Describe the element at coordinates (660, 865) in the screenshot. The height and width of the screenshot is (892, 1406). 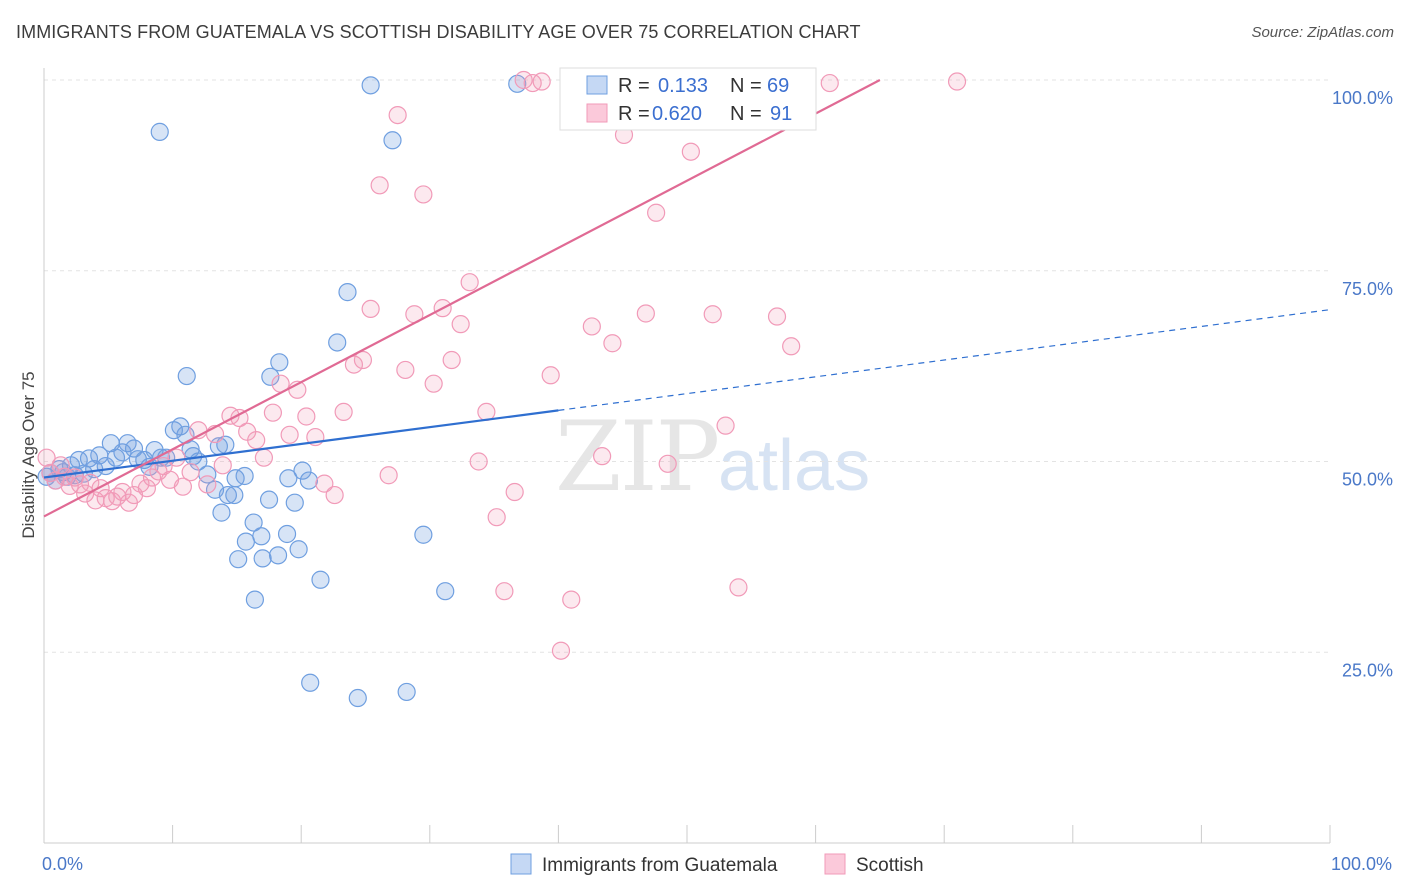
I see `series-legend-label-guatemala: Immigrants from Guatemala` at that location.